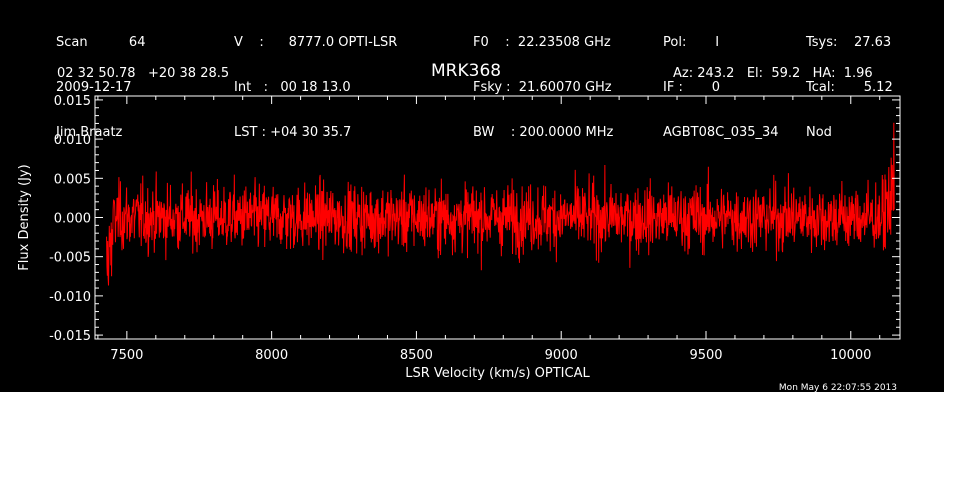 The width and height of the screenshot is (962, 490). Describe the element at coordinates (101, 42) in the screenshot. I see `scan-line: Scan 64` at that location.